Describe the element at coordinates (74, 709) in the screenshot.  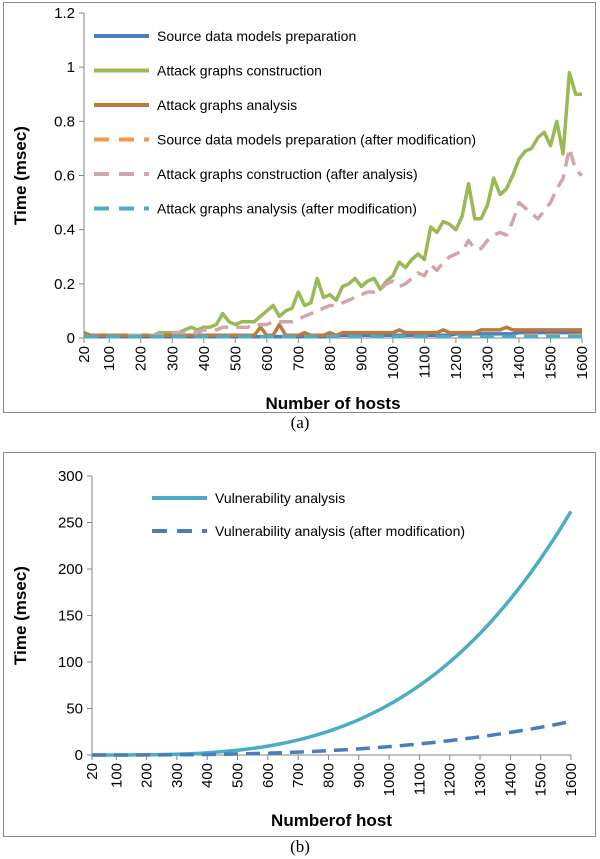
I see `y-tick-label: 50` at that location.